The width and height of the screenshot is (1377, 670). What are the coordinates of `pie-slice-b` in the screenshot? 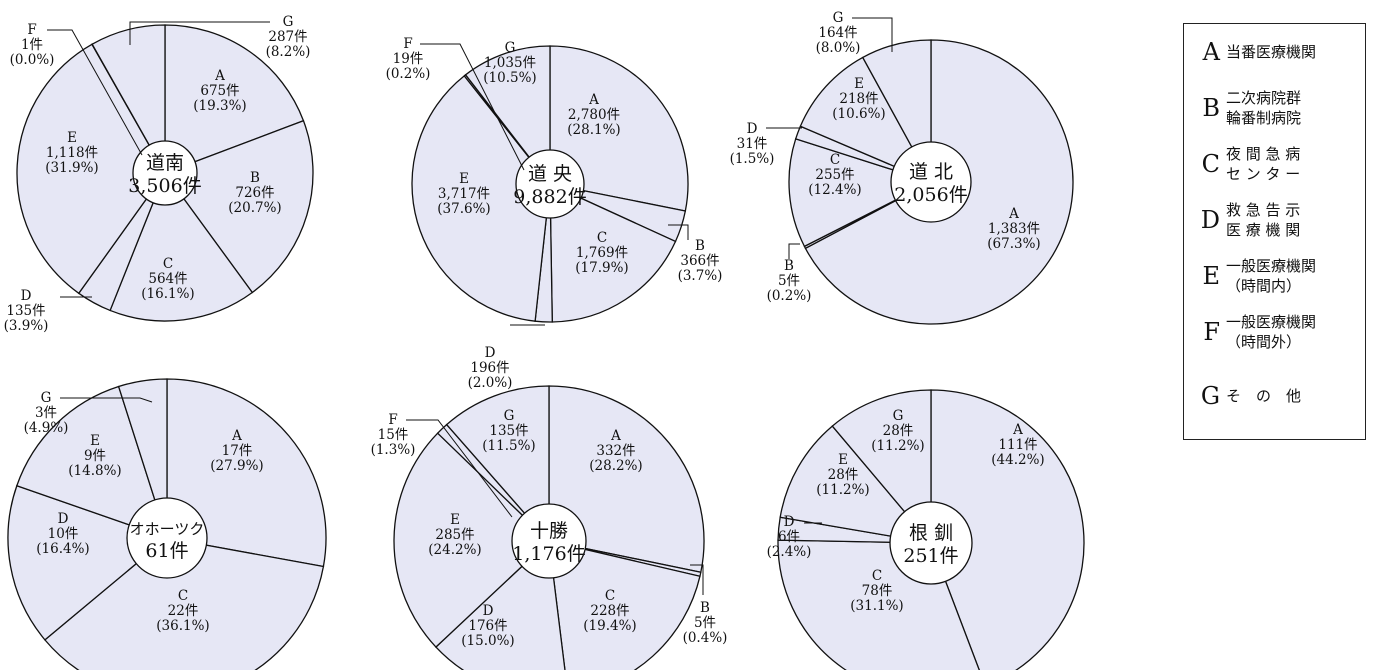 It's located at (238, 206).